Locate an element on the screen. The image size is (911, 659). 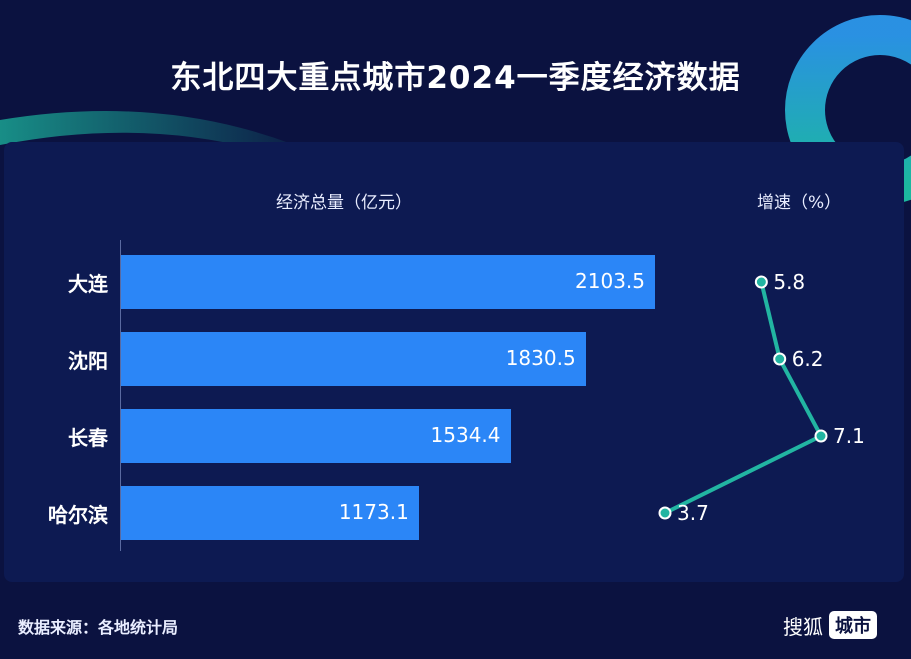
category-label: 哈尔滨 is located at coordinates (78, 515).